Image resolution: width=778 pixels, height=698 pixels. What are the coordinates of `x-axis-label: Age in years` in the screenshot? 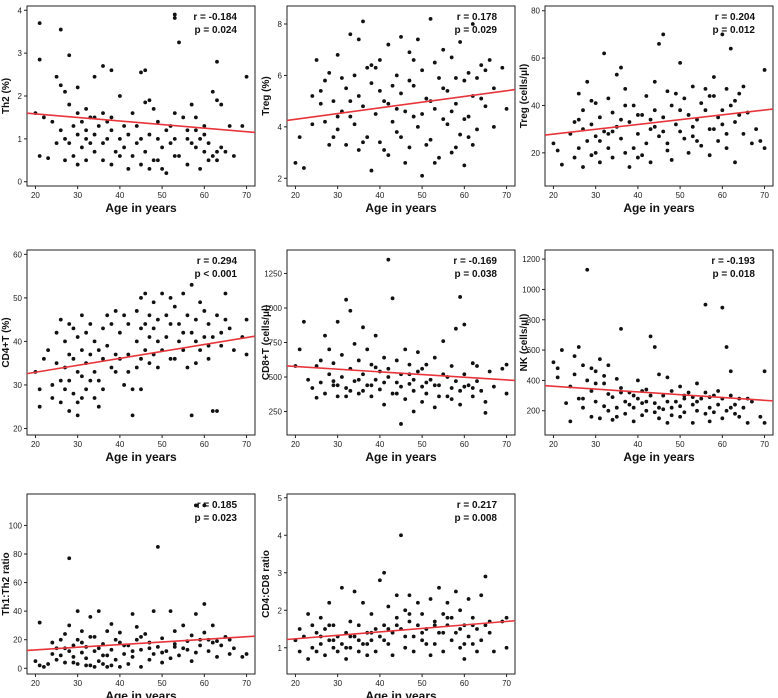 It's located at (401, 208).